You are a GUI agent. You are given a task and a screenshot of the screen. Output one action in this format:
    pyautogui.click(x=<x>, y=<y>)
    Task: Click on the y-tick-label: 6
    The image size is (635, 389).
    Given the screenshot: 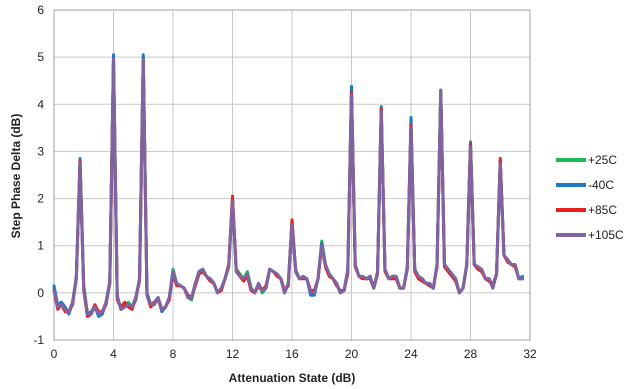 What is the action you would take?
    pyautogui.click(x=40, y=10)
    